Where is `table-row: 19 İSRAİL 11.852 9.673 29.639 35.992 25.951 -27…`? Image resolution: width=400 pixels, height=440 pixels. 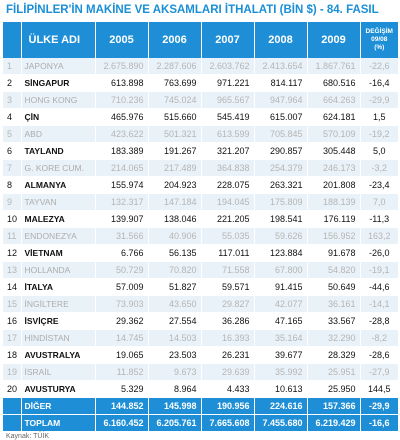 table-row: 19 İSRAİL 11.852 9.673 29.639 35.992 25.951 -27… is located at coordinates (200, 372).